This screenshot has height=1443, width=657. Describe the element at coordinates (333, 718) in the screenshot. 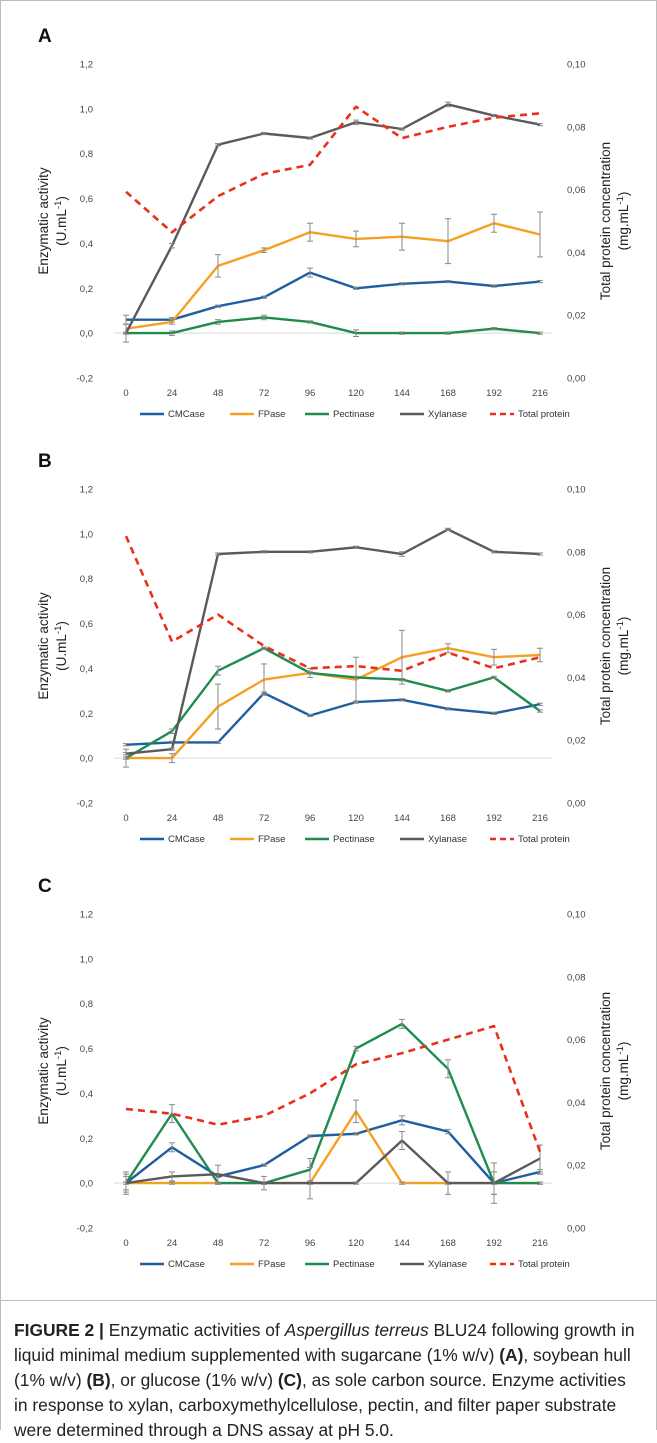

I see `series-line-cmcase` at that location.